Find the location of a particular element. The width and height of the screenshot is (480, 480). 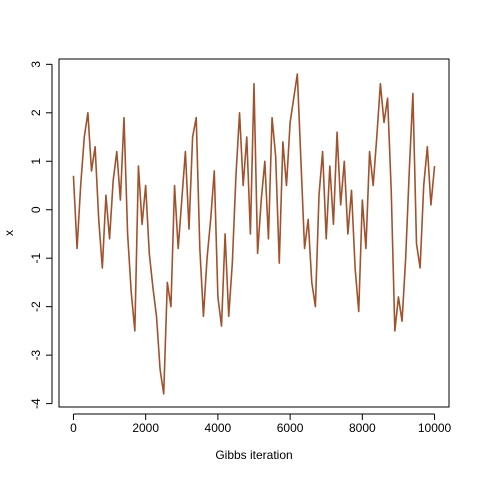

y-tick-label: -1 is located at coordinates (36, 258).